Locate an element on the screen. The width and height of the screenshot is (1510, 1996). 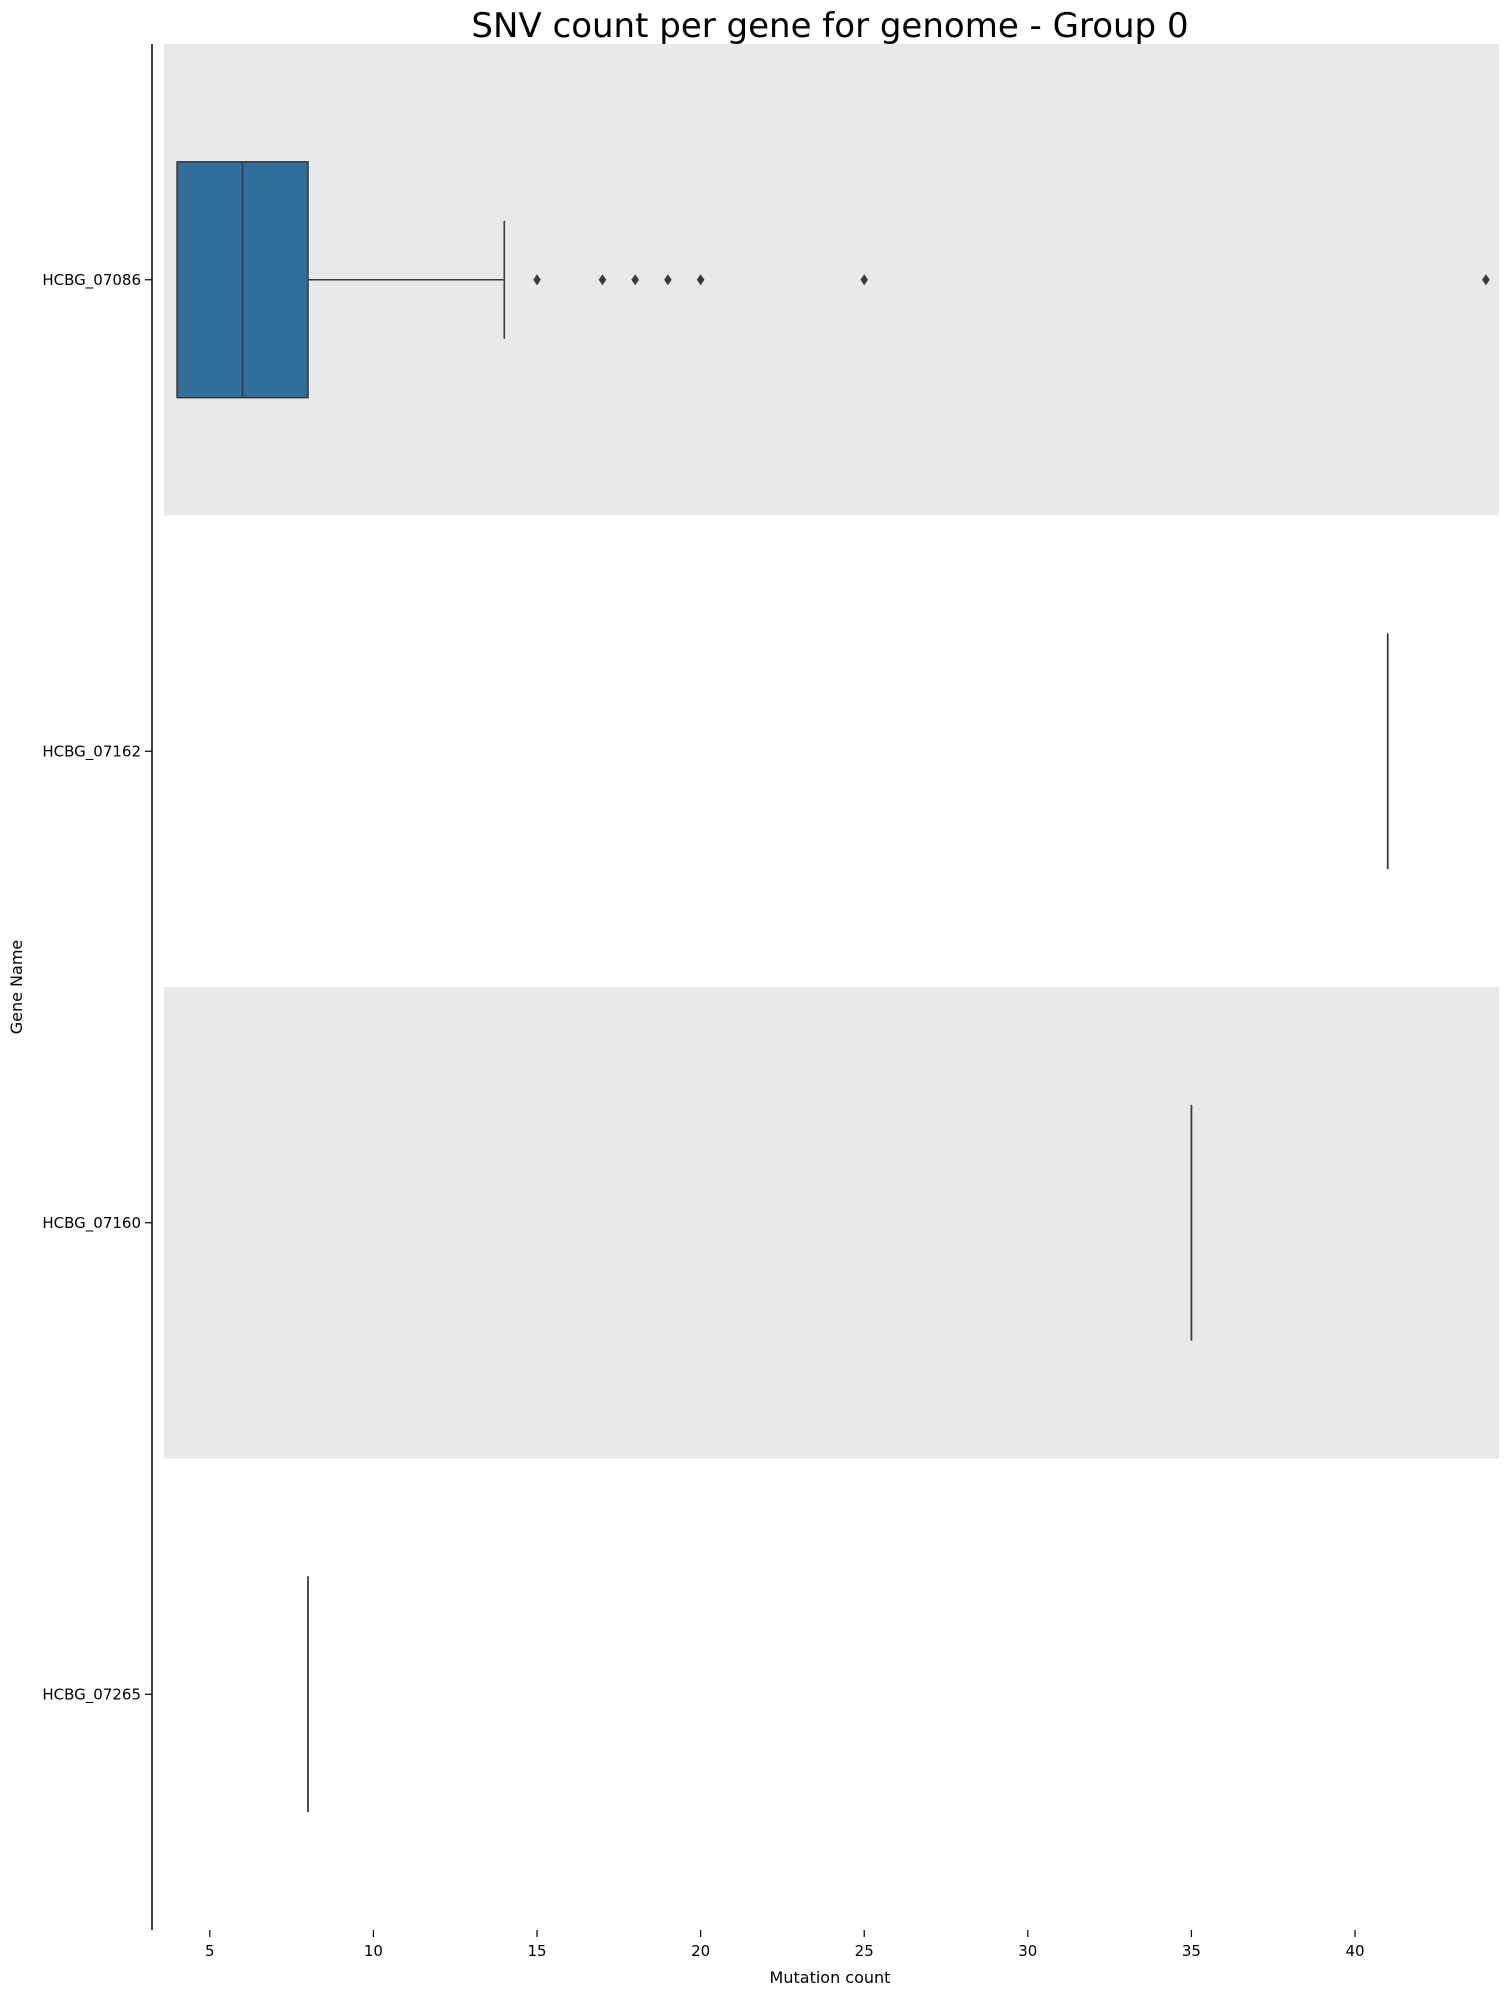
x-tick-label: 30 is located at coordinates (1027, 1951).